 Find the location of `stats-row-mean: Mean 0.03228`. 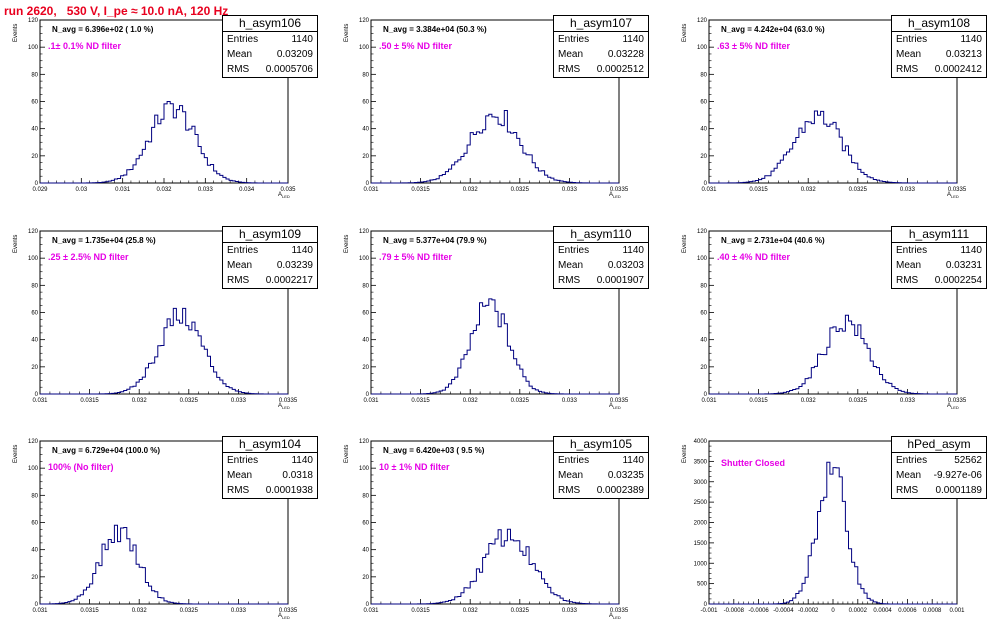

stats-row-mean: Mean 0.03228 is located at coordinates (601, 54).